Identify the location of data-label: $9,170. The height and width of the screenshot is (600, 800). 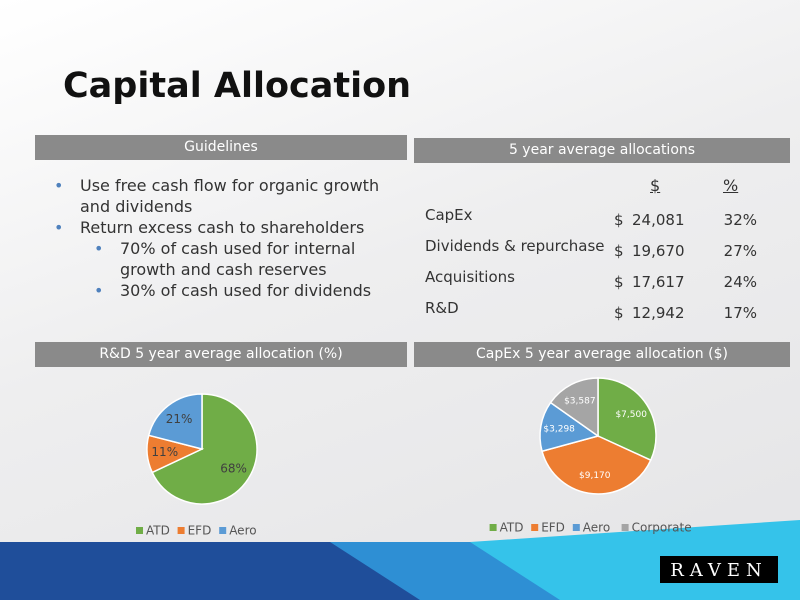
(595, 476).